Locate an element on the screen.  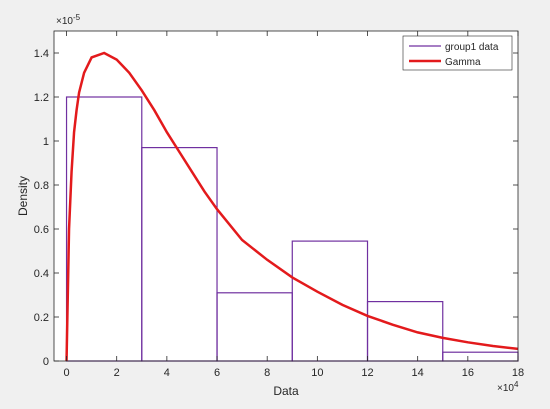
legend-histogram-label: group1 data is located at coordinates (472, 47).